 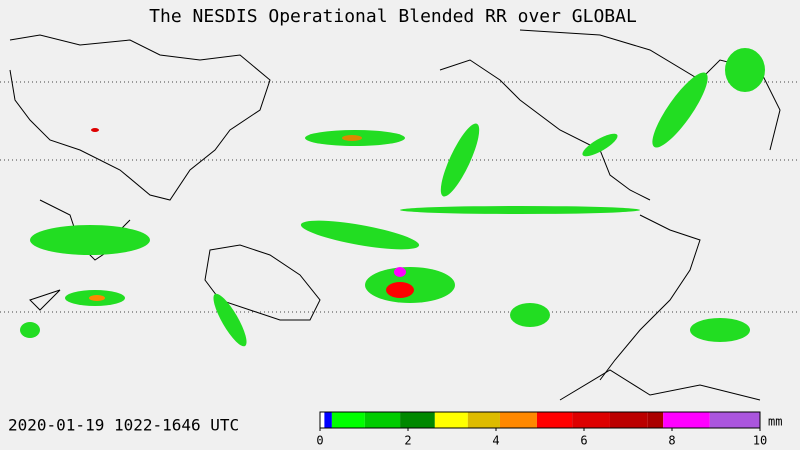 I want to click on colorbar-tick-label: 4, so click(x=495, y=441).